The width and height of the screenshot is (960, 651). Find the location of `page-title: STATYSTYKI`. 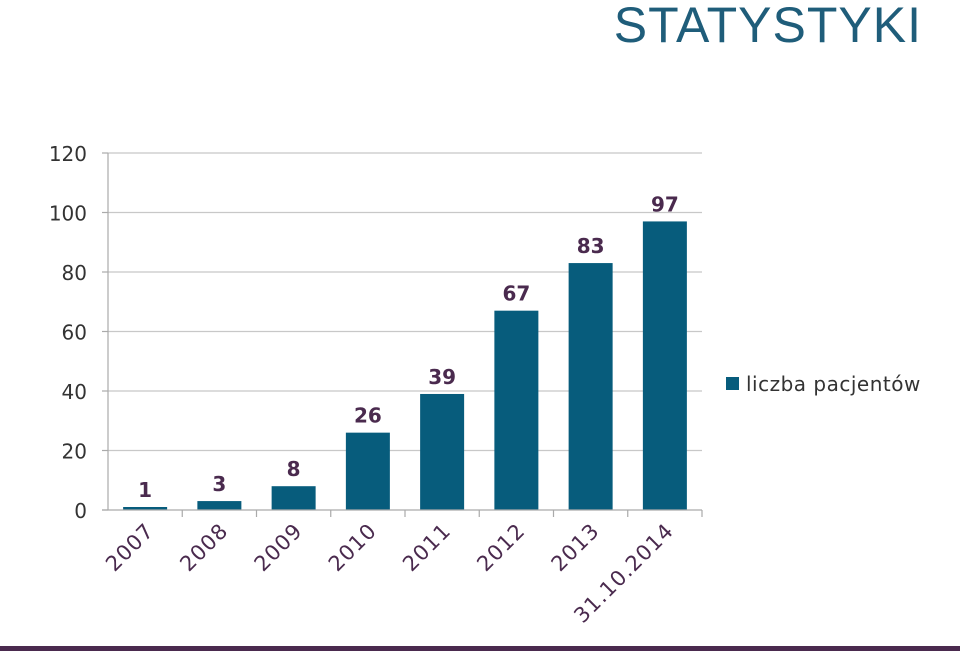

page-title: STATYSTYKI is located at coordinates (767, 26).